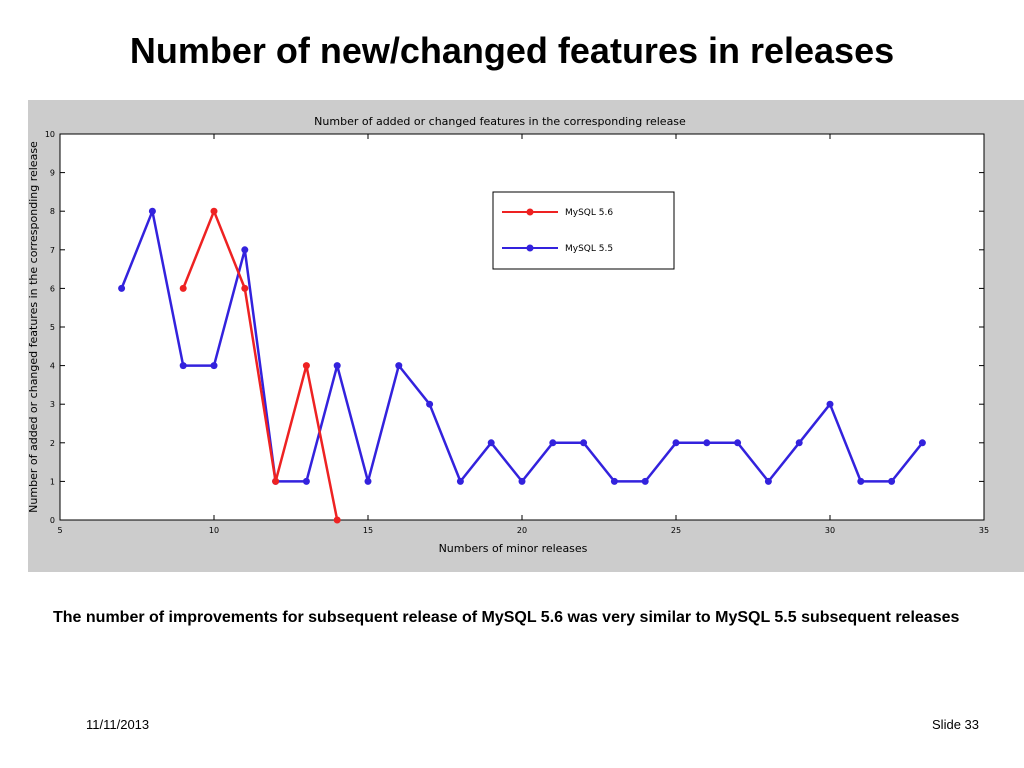 The height and width of the screenshot is (768, 1024). What do you see at coordinates (59, 530) in the screenshot?
I see `x-tick-label: 5` at bounding box center [59, 530].